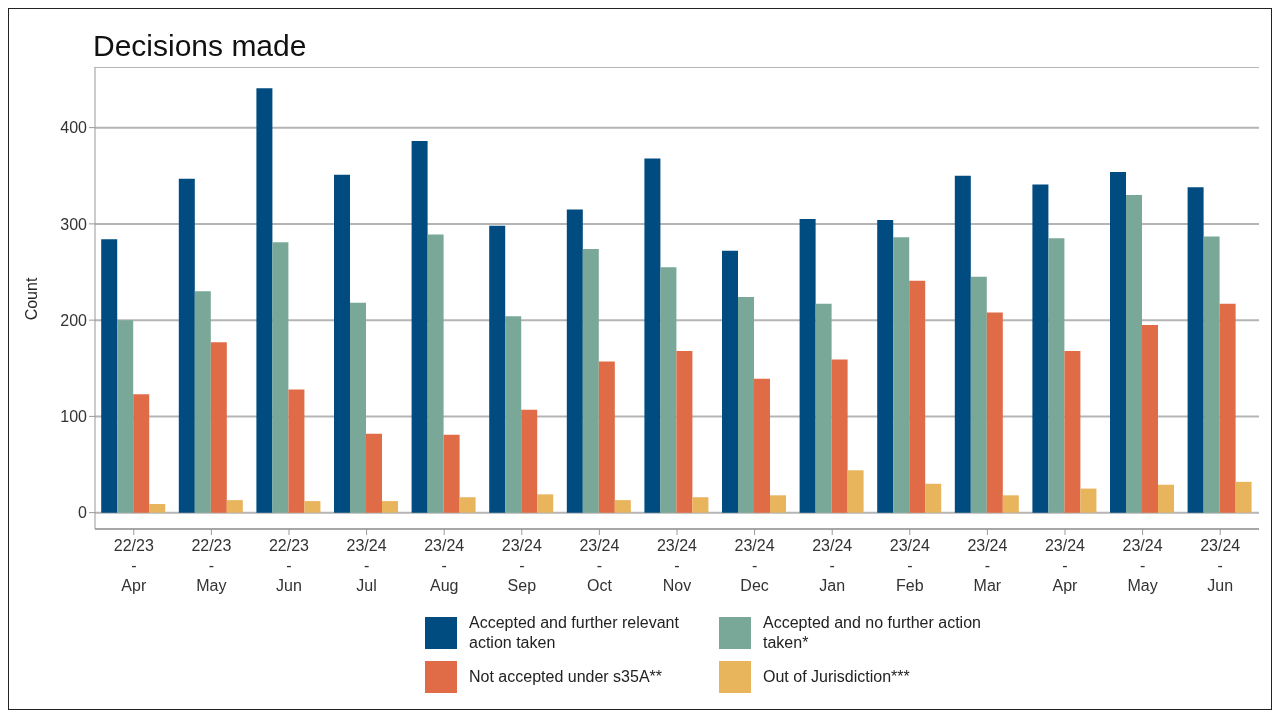 This screenshot has height=722, width=1279. Describe the element at coordinates (837, 677) in the screenshot. I see `legend-label: Out of Jurisdiction***` at that location.